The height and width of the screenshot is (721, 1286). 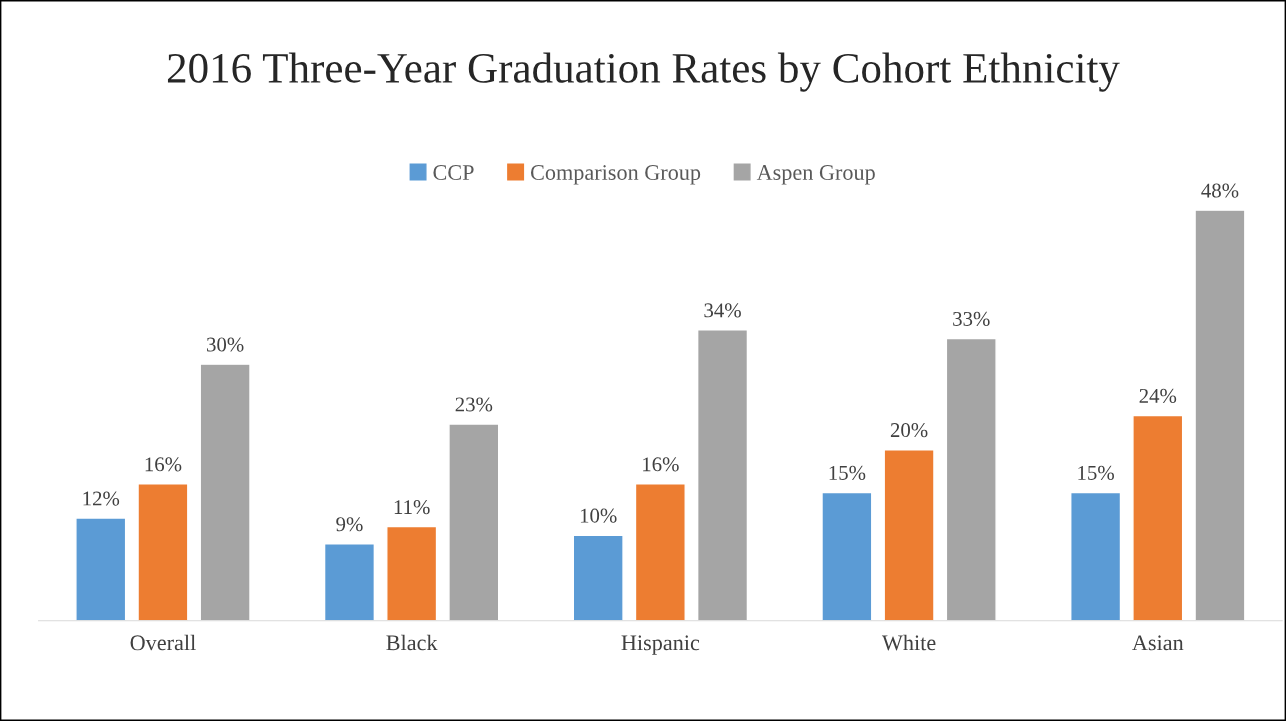 I want to click on x-tick-label: Overall, so click(x=163, y=642).